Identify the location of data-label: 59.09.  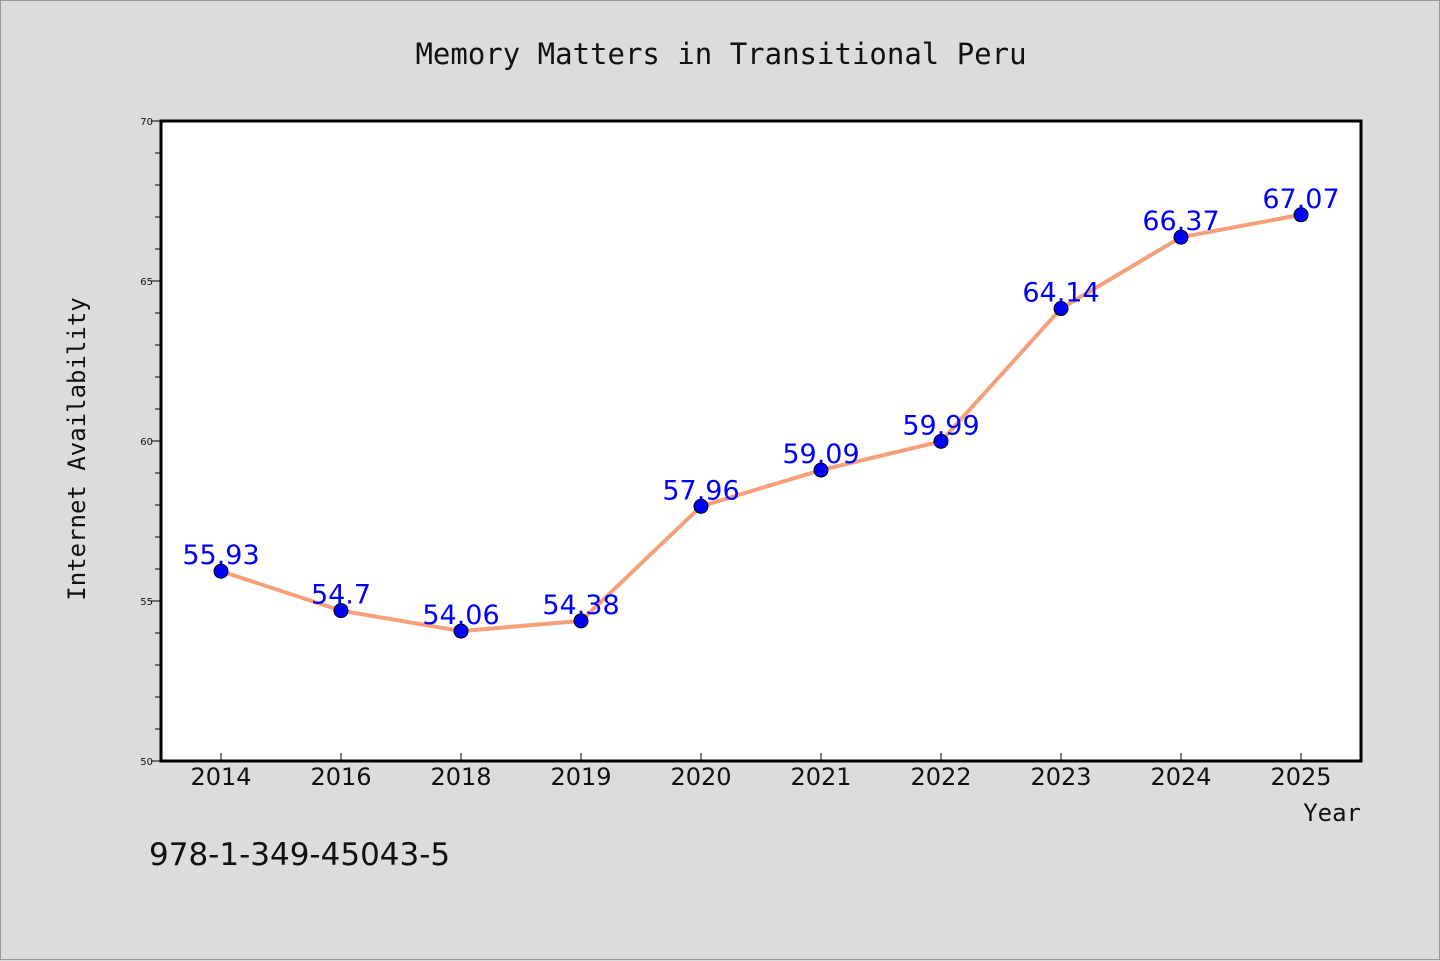
(820, 454).